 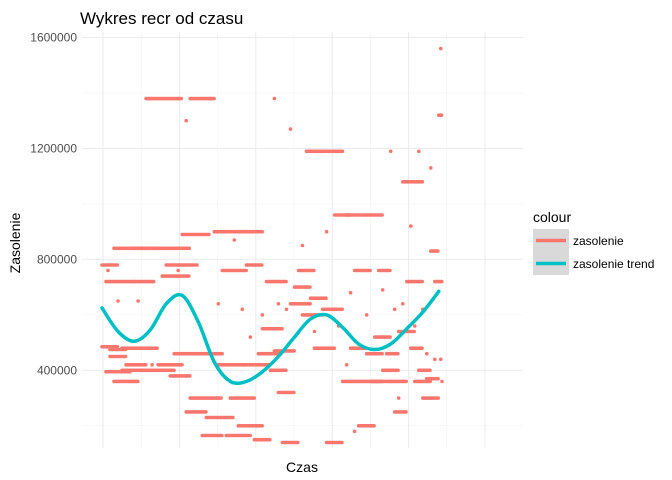 What do you see at coordinates (15, 242) in the screenshot?
I see `y-axis-title: Zasolenie` at bounding box center [15, 242].